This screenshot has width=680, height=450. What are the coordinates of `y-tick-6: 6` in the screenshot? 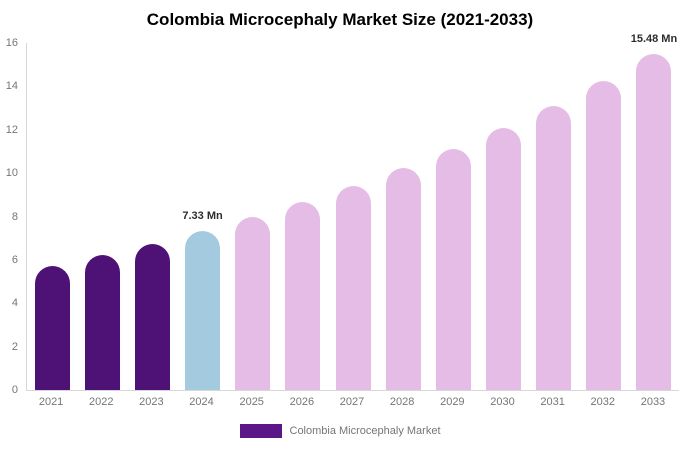 It's located at (14, 259).